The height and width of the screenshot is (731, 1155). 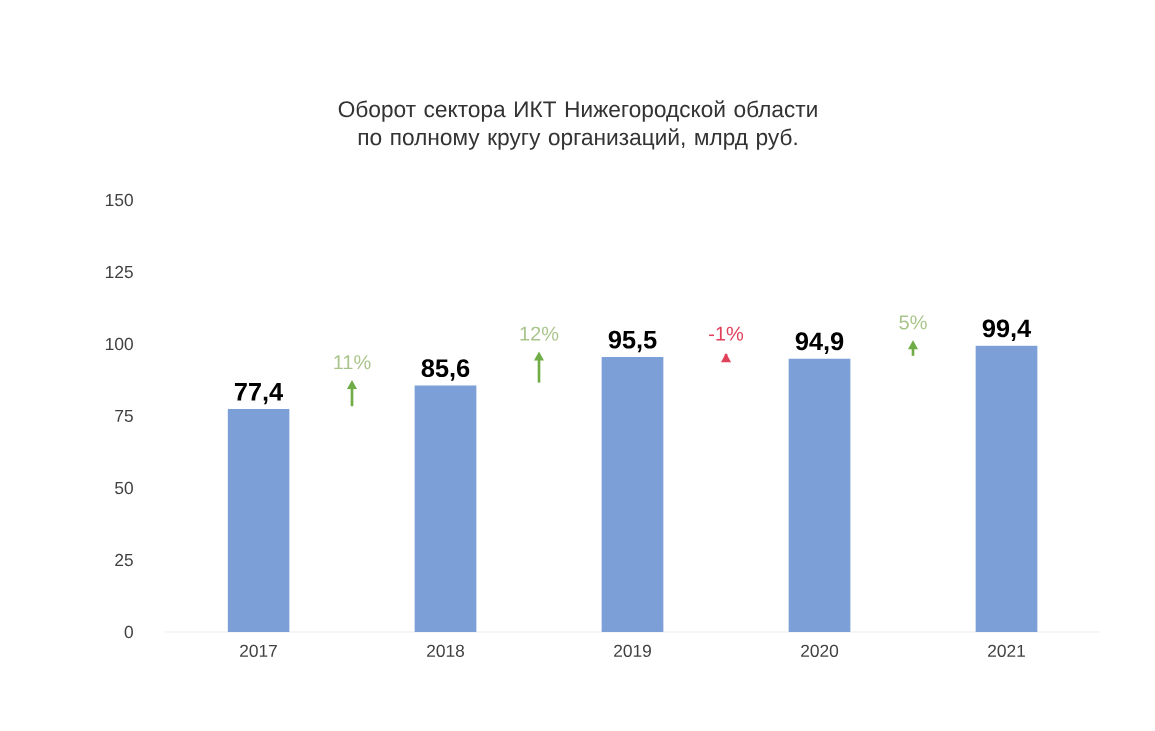 What do you see at coordinates (258, 650) in the screenshot?
I see `x-tick-label: 2017` at bounding box center [258, 650].